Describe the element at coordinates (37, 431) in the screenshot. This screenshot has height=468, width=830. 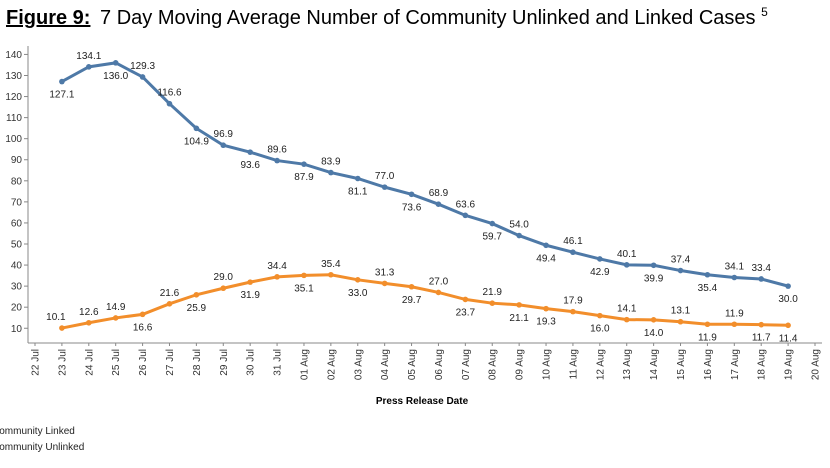
I see `legend-label: Community Linked` at that location.